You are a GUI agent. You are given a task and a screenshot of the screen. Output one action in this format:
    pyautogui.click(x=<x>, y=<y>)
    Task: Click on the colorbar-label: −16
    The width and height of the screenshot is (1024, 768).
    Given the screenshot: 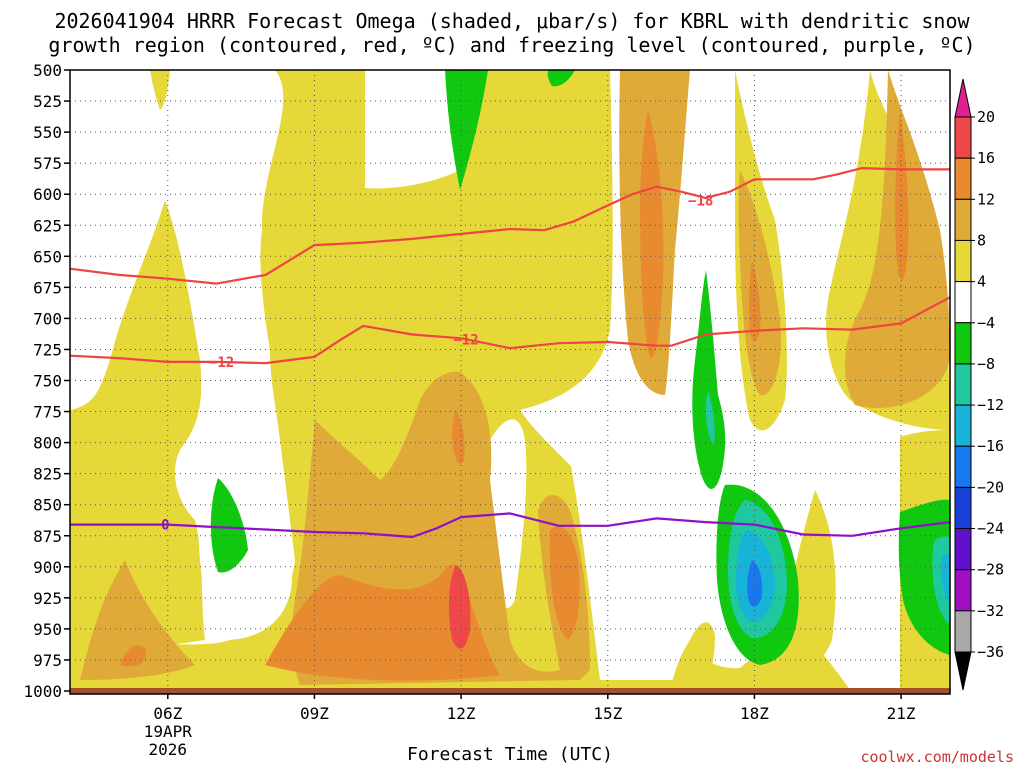 What is the action you would take?
    pyautogui.click(x=990, y=446)
    